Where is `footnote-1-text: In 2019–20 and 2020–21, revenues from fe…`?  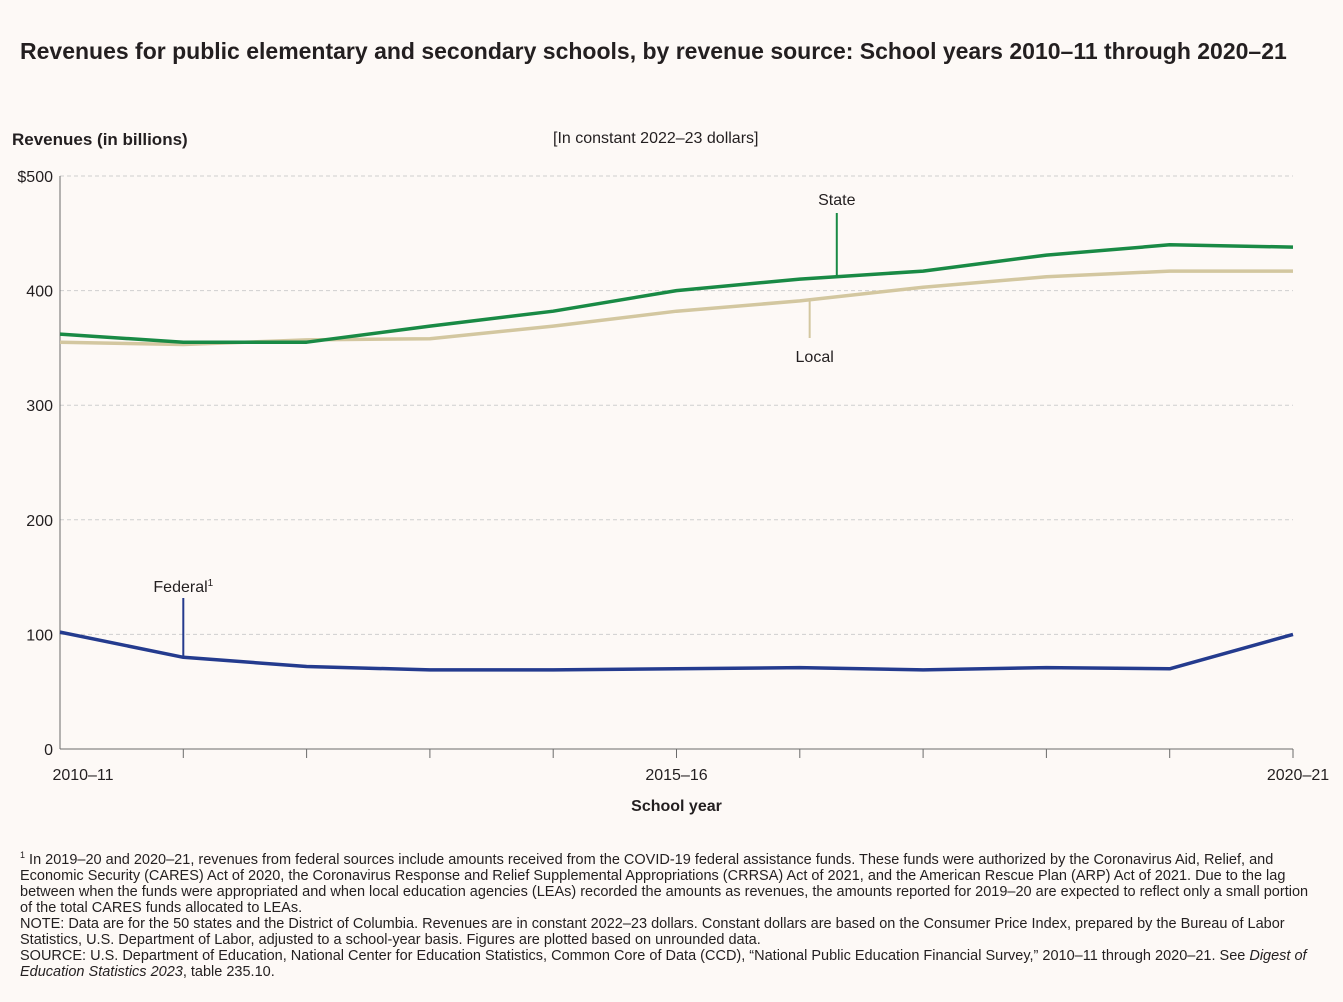 footnote-1-text: In 2019–20 and 2020–21, revenues from fe… is located at coordinates (664, 883).